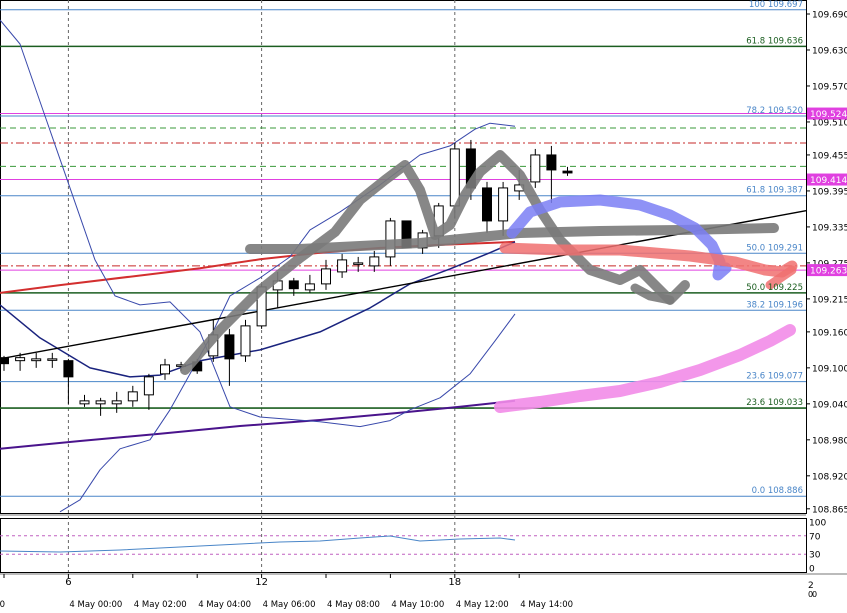 Image resolution: width=847 pixels, height=613 pixels. What do you see at coordinates (224, 604) in the screenshot?
I see `time-tick-label-3: 4 May 04:00` at bounding box center [224, 604].